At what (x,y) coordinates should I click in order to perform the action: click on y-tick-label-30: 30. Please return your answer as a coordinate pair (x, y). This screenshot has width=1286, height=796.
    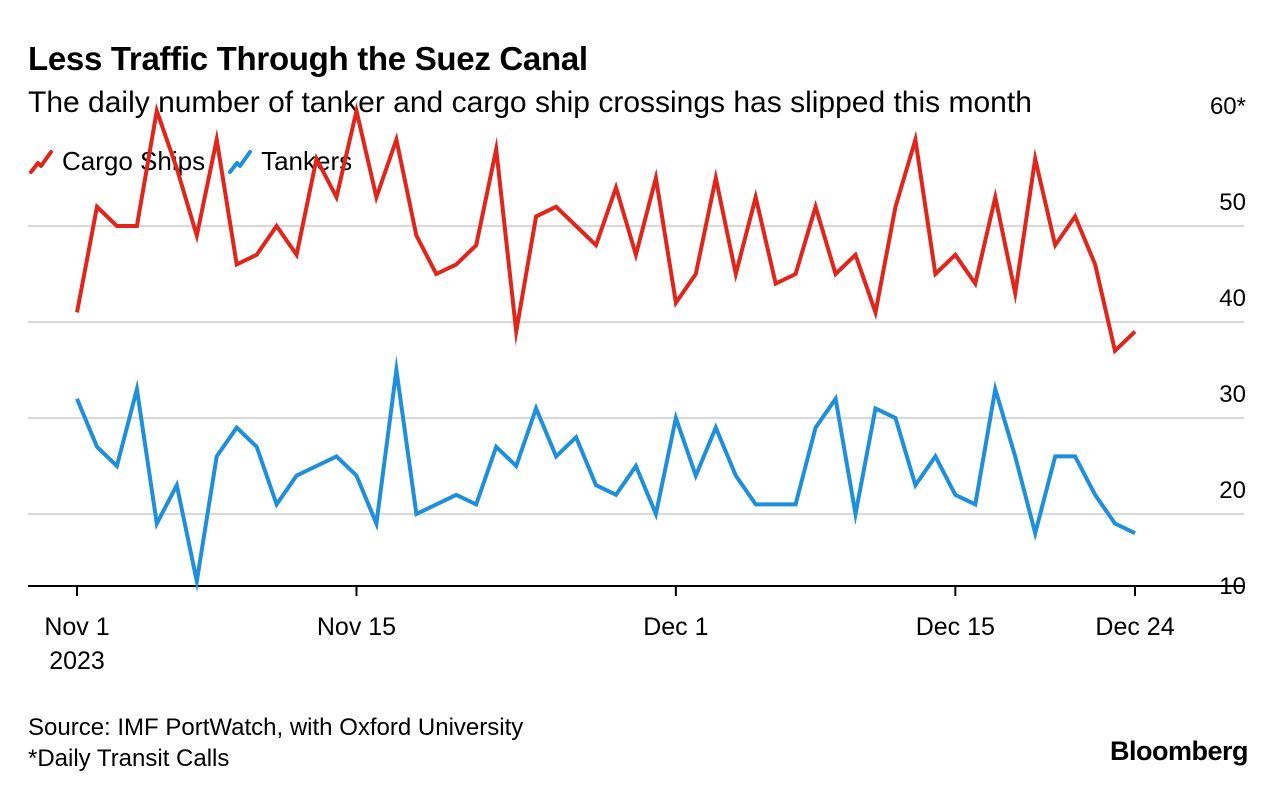
    Looking at the image, I should click on (1232, 394).